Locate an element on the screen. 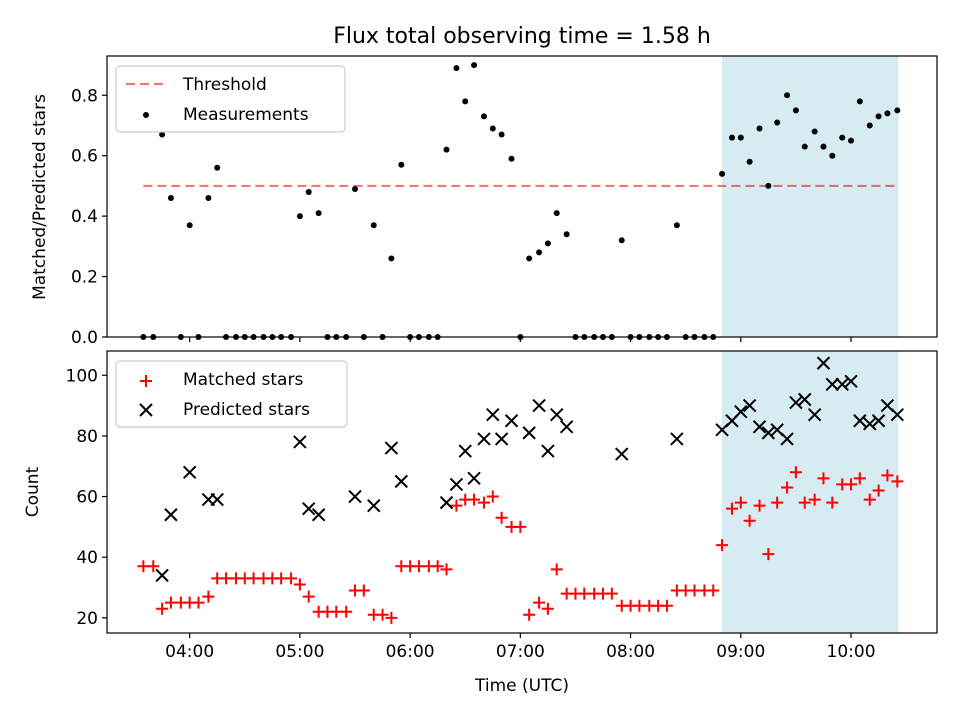 This screenshot has height=720, width=960. x-tick-label: 04:00 is located at coordinates (189, 652).